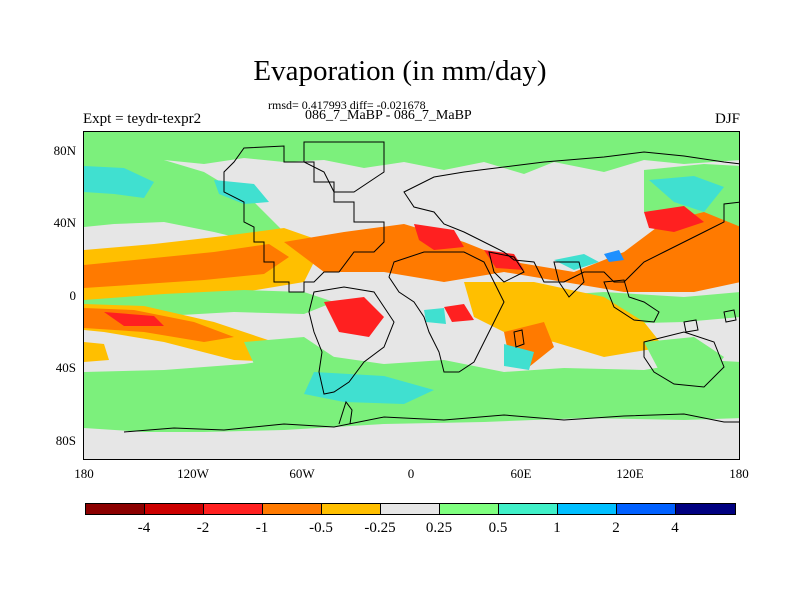  What do you see at coordinates (344, 167) in the screenshot?
I see `coast-greenland` at bounding box center [344, 167].